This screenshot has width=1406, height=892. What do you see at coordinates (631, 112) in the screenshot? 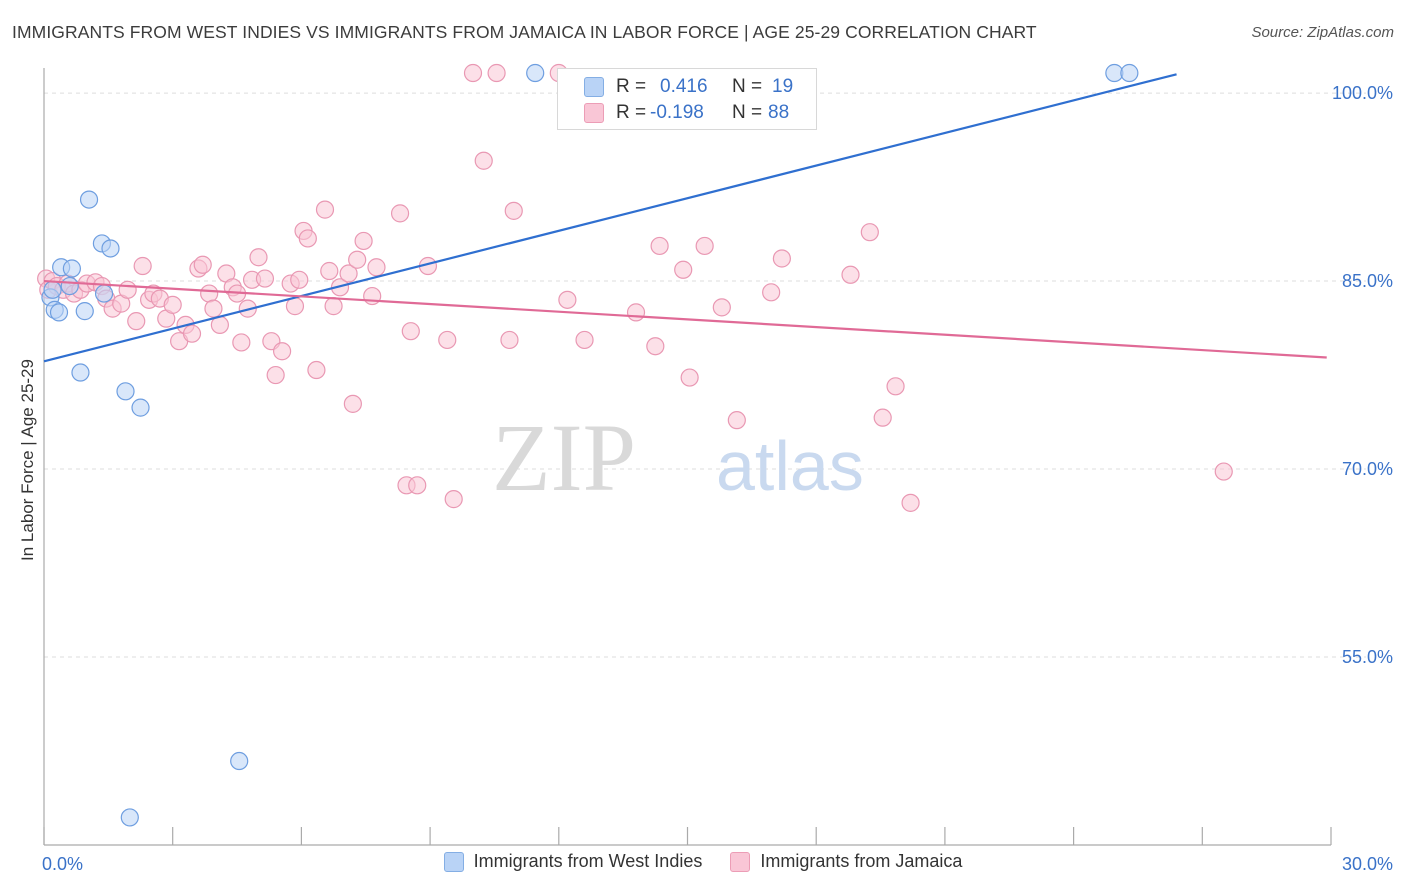
I see `r-label: R =` at bounding box center [631, 112].